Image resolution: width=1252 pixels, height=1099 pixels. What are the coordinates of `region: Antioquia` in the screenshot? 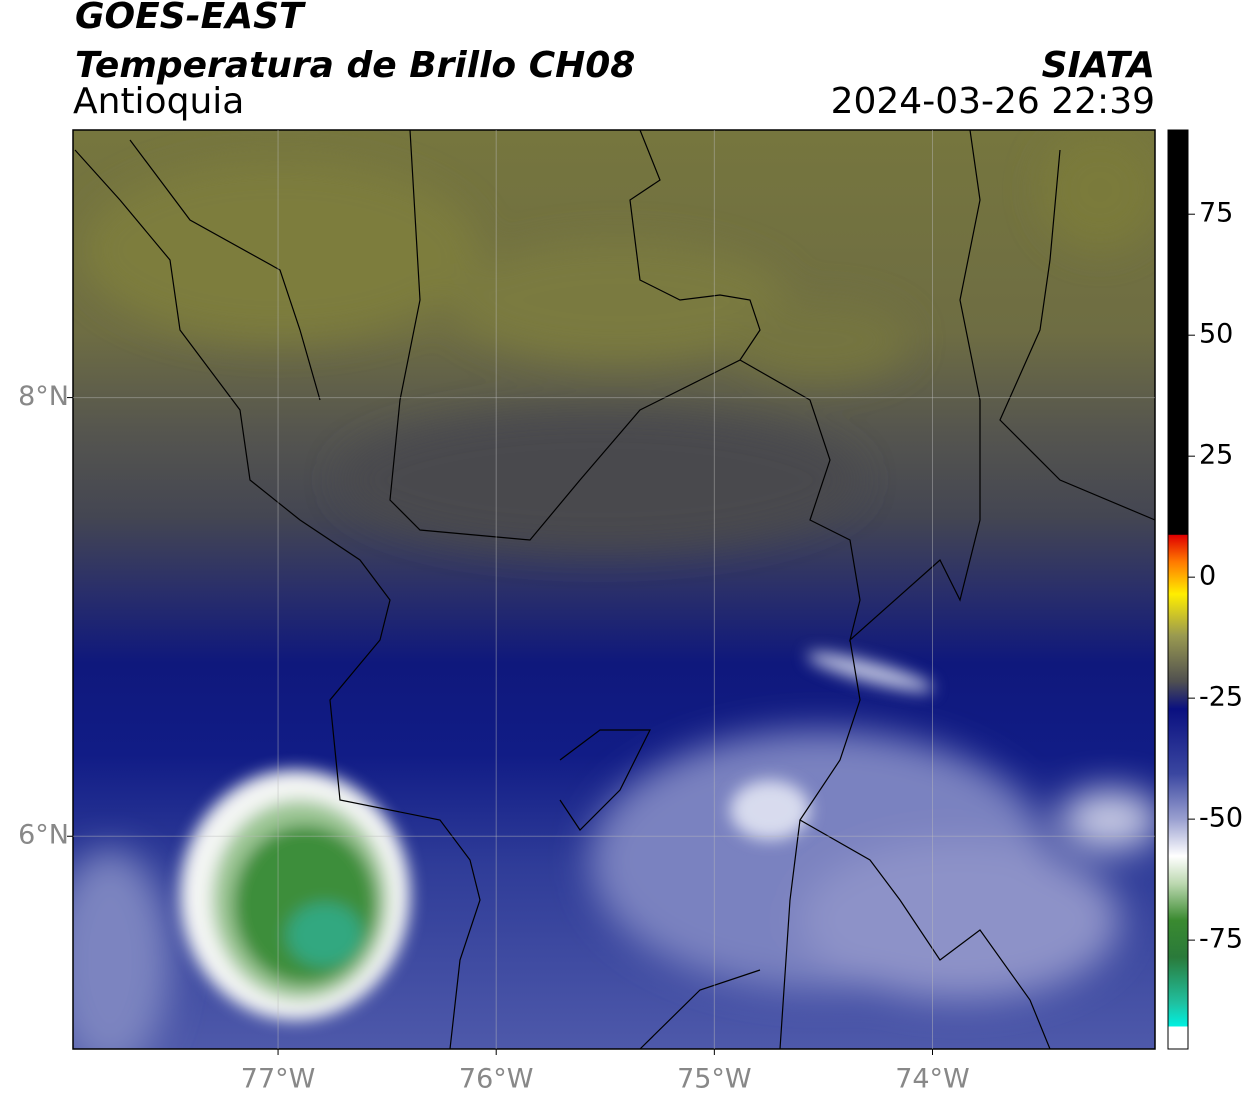 It's located at (158, 101).